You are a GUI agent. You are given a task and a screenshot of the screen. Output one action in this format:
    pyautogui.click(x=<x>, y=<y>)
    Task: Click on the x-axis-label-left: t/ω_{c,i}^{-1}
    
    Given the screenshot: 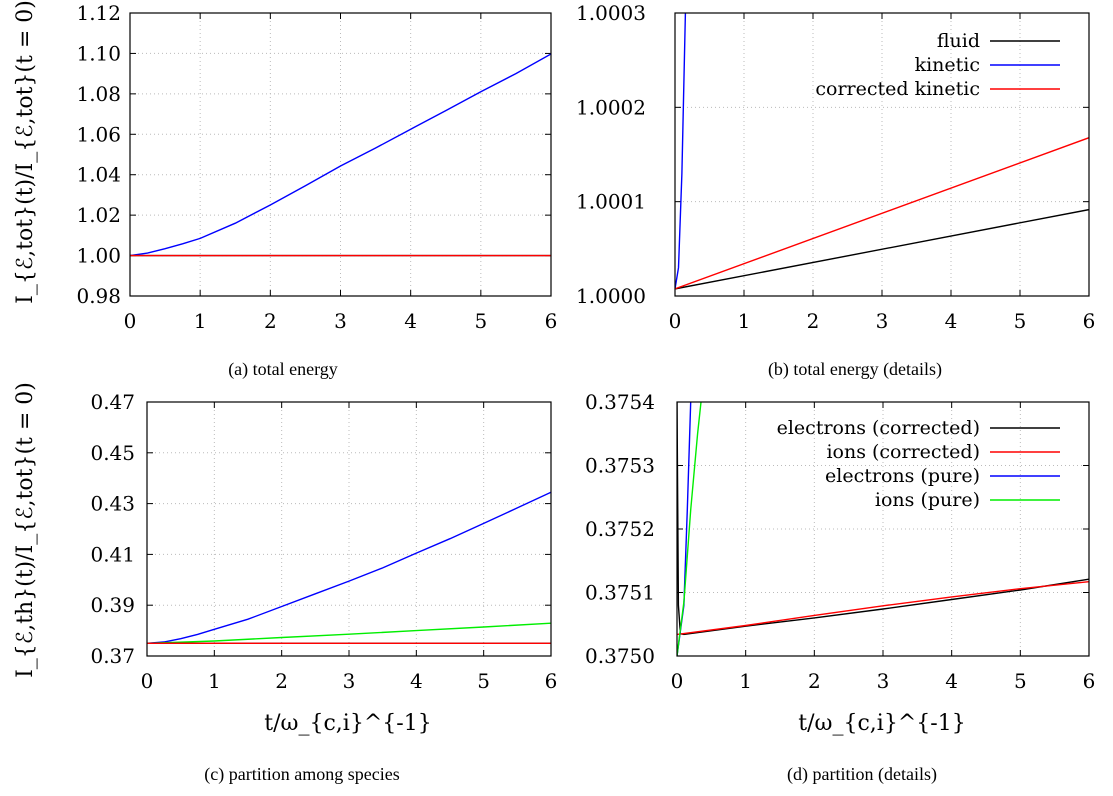 What is the action you would take?
    pyautogui.click(x=347, y=723)
    